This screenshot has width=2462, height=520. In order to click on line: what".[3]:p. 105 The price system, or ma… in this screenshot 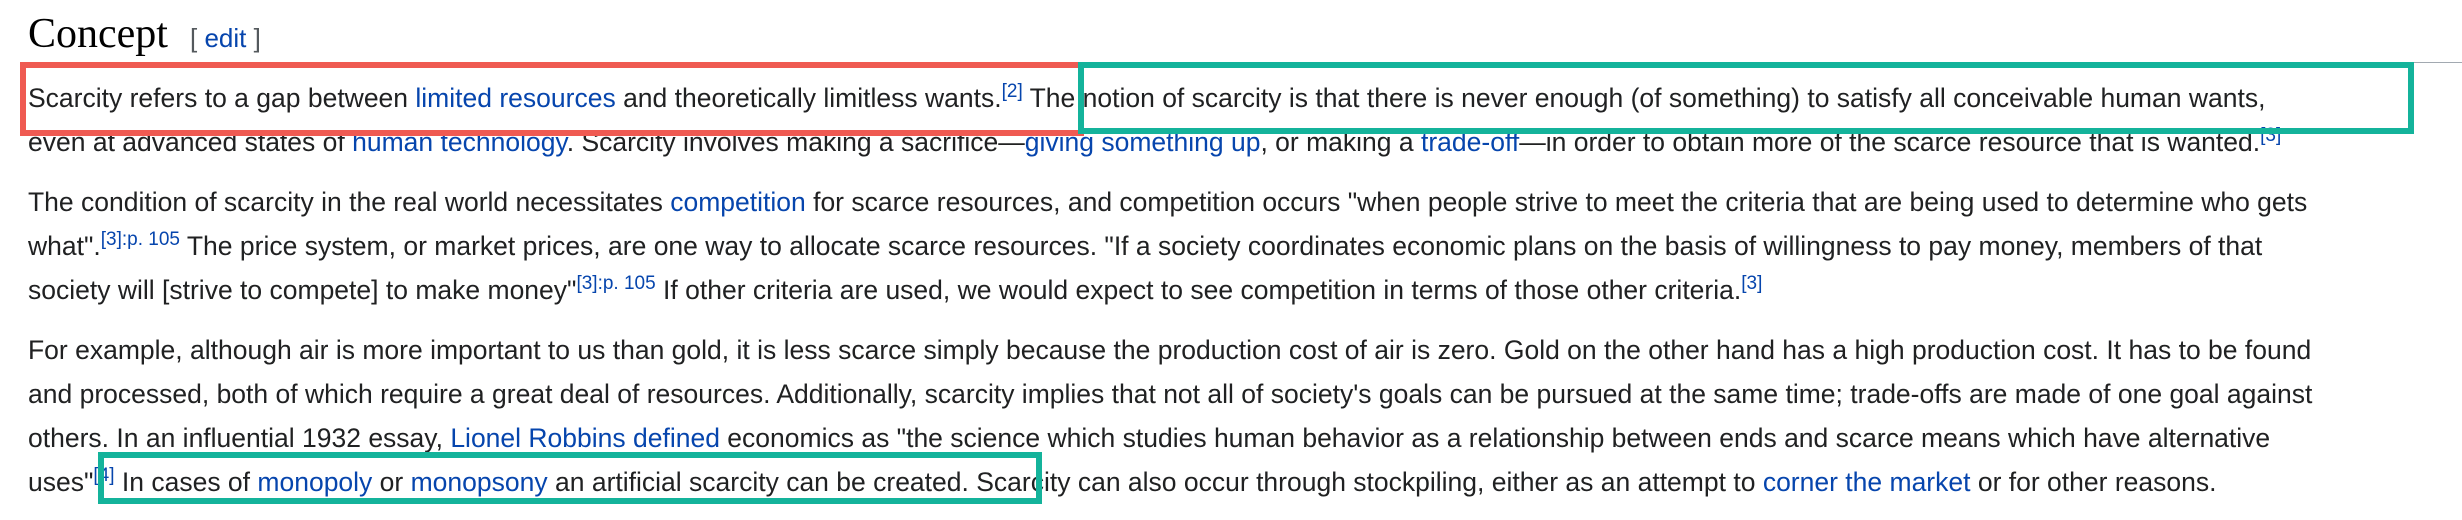, I will do `click(1145, 245)`.